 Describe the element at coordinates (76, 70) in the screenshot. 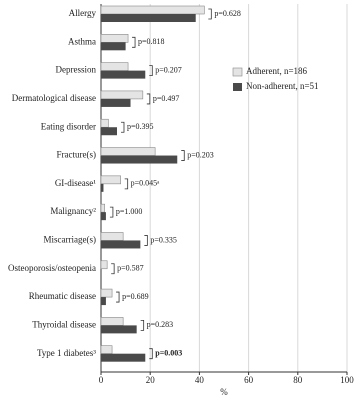

I see `category-label: Depression` at that location.